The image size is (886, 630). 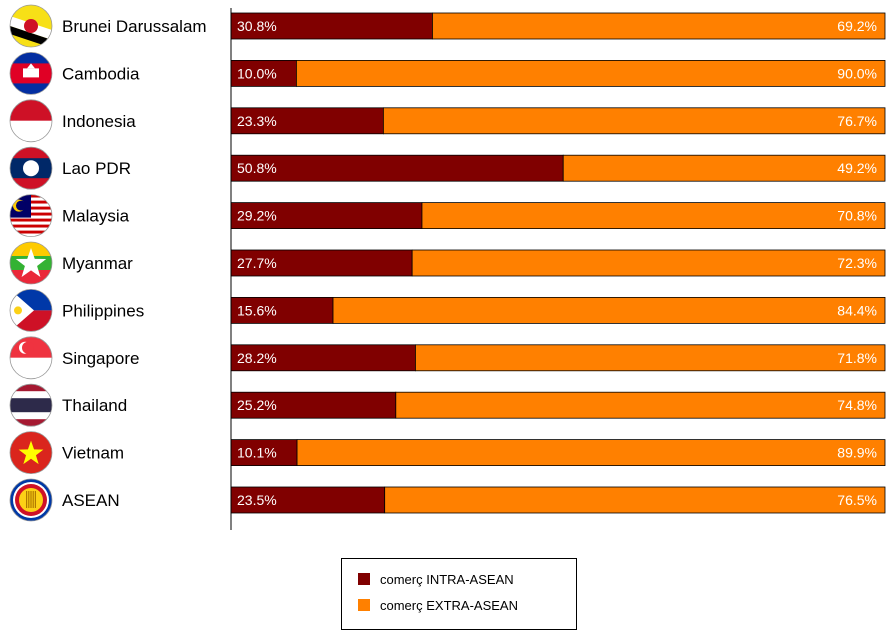 I want to click on indonesia-flag-icon, so click(x=31, y=121).